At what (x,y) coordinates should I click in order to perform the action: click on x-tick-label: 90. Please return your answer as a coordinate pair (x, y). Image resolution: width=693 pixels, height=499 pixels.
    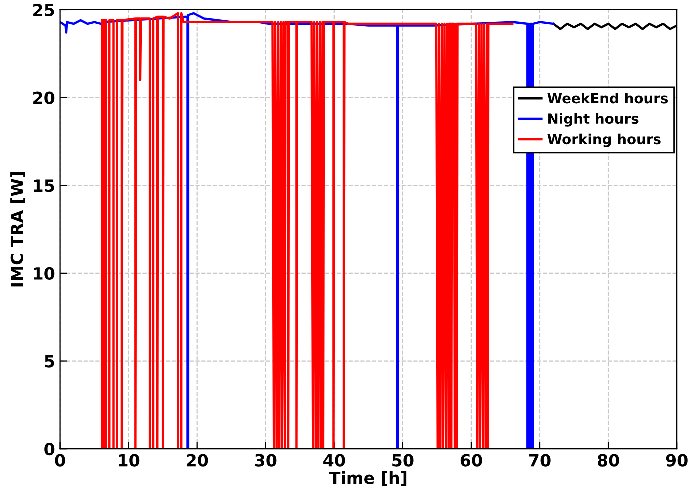
    Looking at the image, I should click on (677, 460).